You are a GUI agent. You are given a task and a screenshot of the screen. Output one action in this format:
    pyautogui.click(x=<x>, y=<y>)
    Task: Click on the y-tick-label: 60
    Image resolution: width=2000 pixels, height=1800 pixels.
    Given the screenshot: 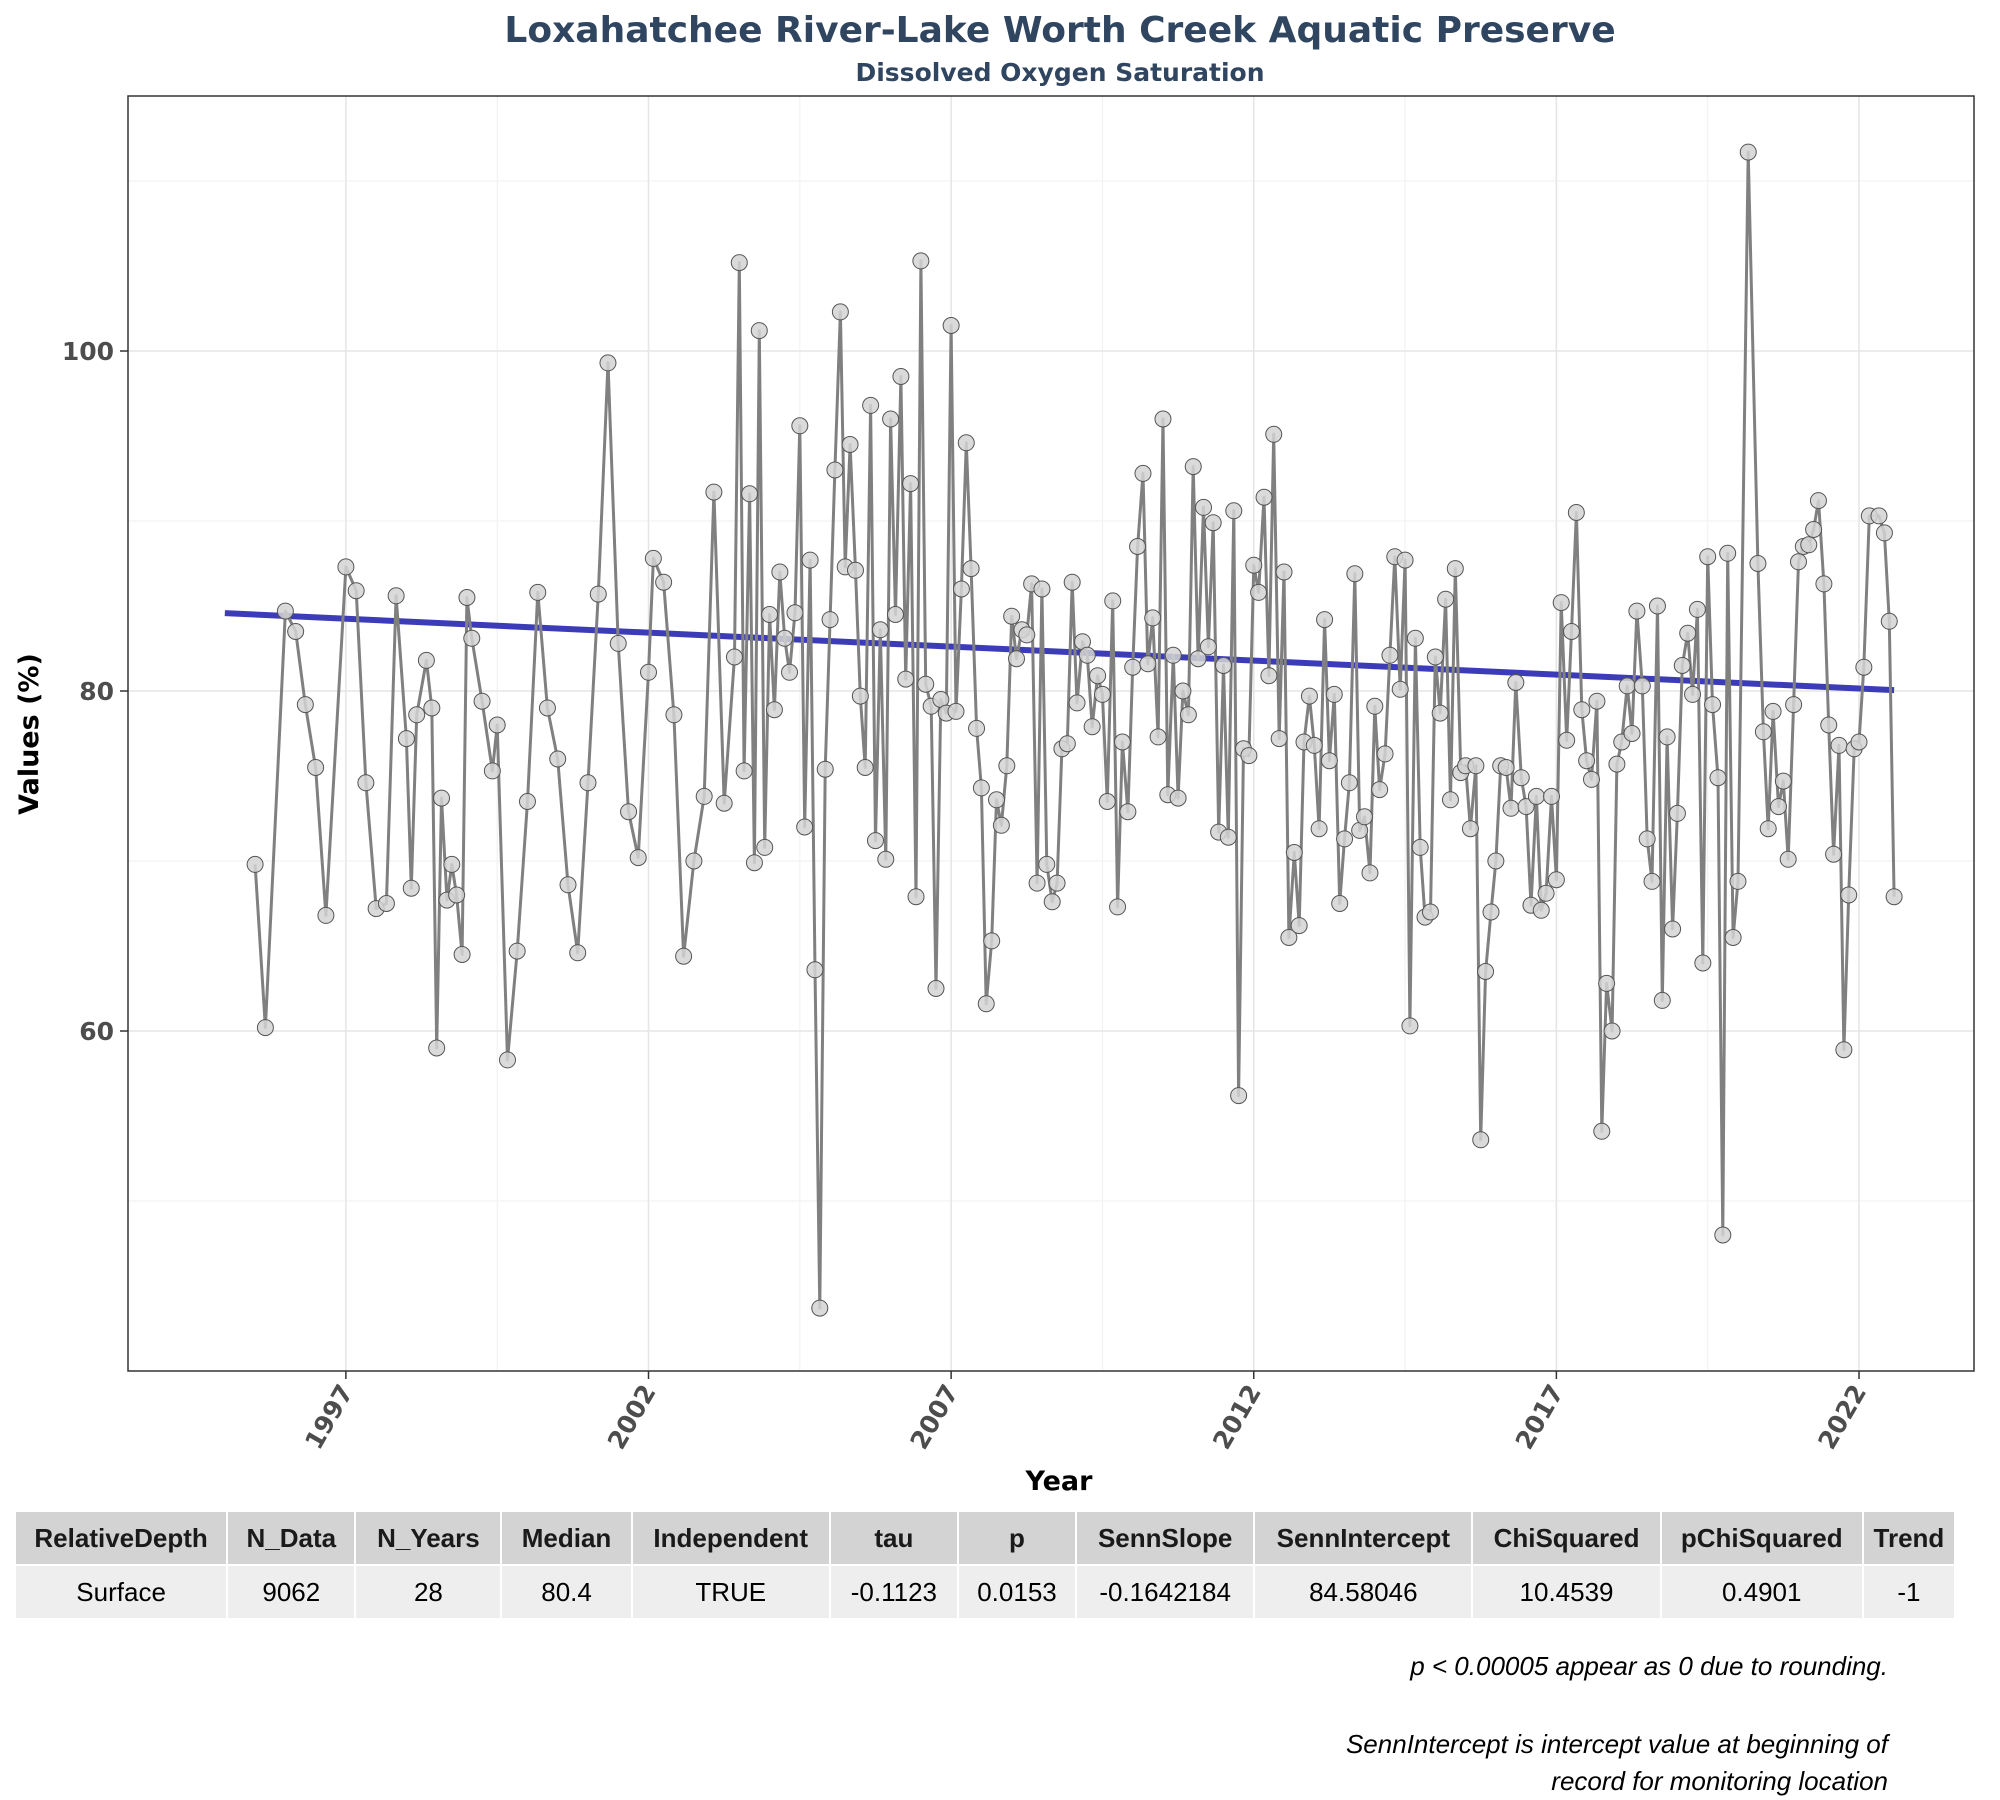 What is the action you would take?
    pyautogui.click(x=96, y=1031)
    